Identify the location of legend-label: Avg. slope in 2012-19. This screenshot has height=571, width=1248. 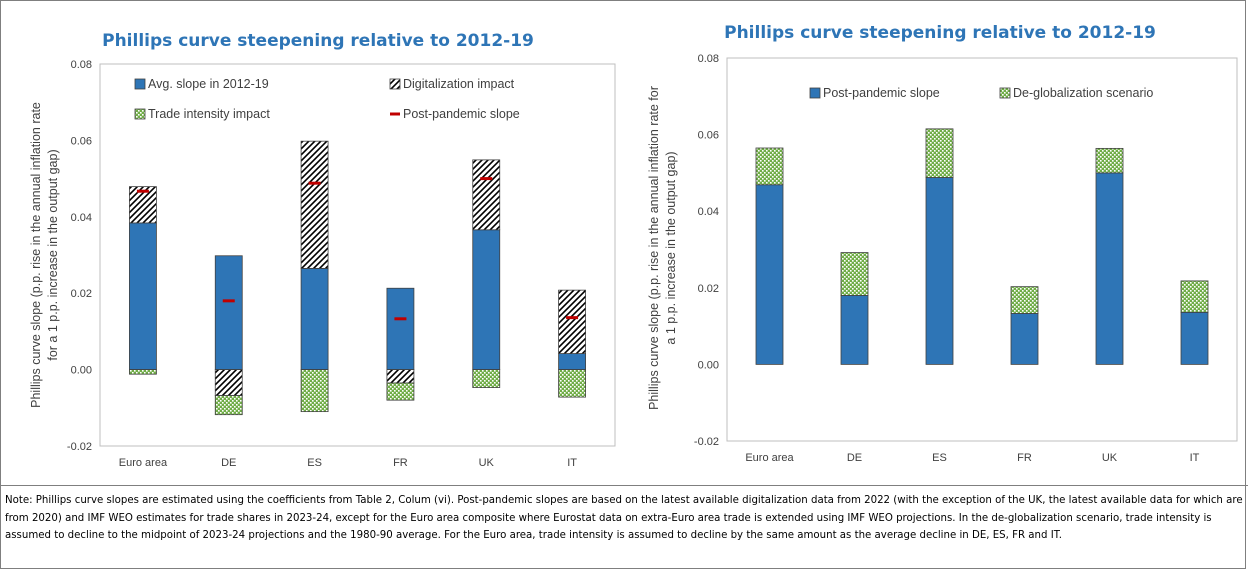
(208, 84).